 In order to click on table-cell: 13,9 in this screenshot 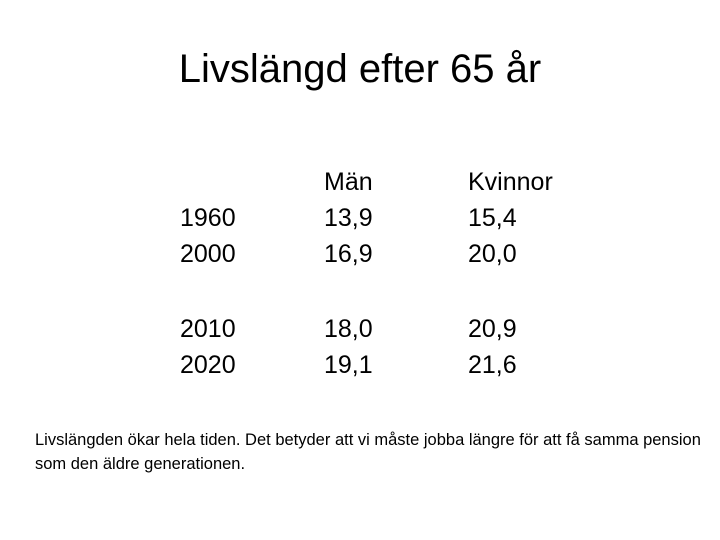, I will do `click(348, 218)`.